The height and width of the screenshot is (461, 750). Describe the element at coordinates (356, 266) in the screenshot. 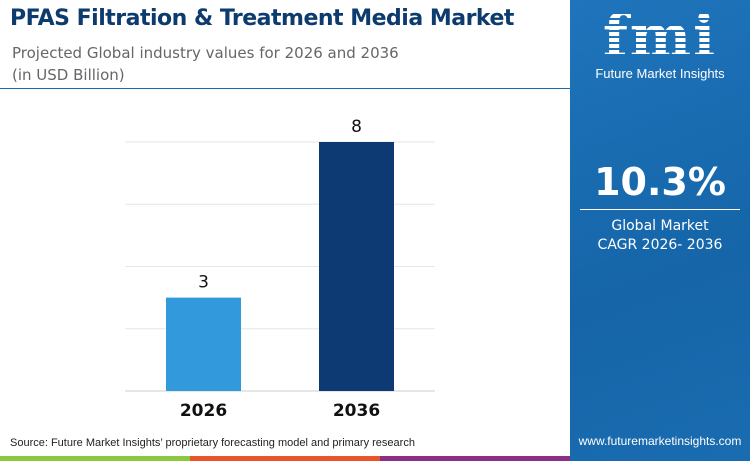

I see `bar-2036` at that location.